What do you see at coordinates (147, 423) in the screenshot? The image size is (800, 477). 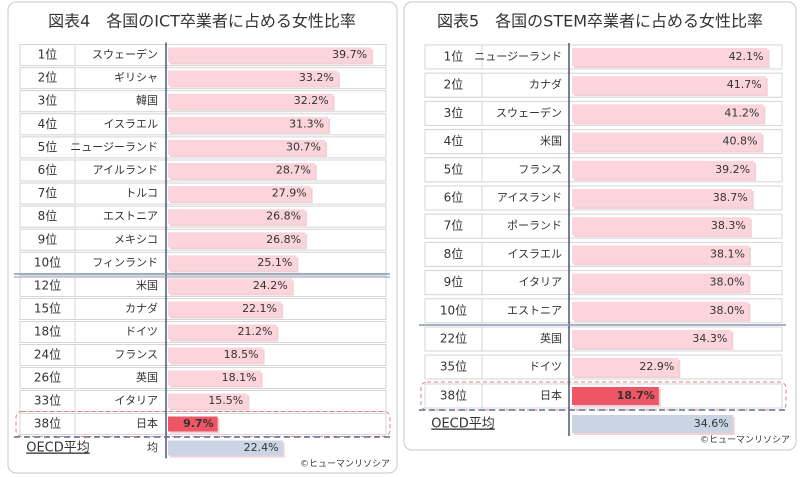 I see `category-label: 日本` at bounding box center [147, 423].